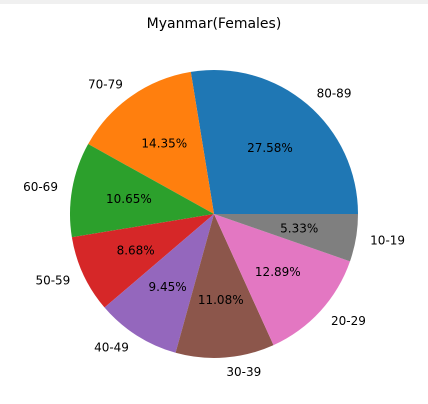 The width and height of the screenshot is (428, 404). I want to click on top-border, so click(214, 2).